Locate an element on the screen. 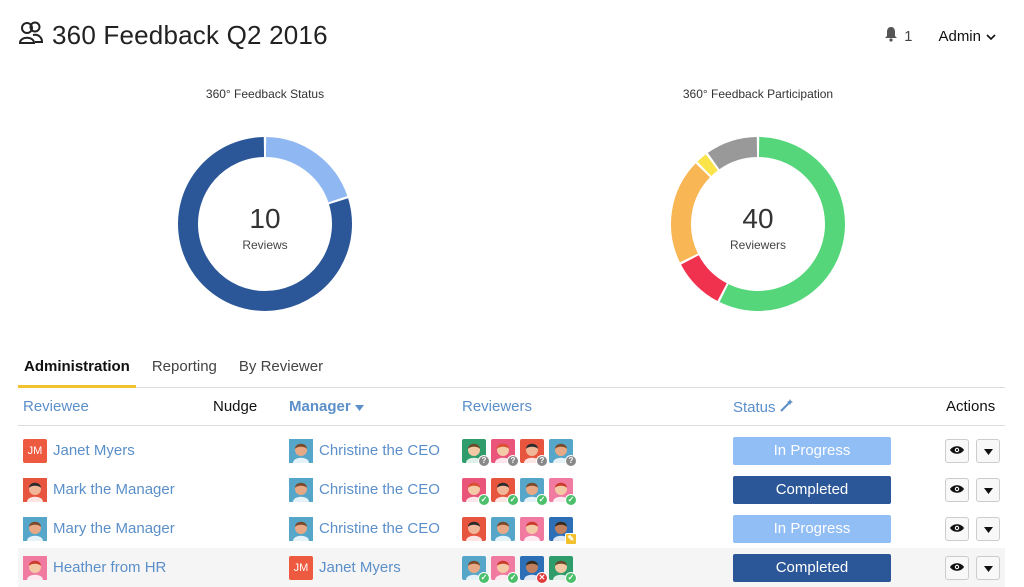 This screenshot has height=587, width=1024. column-reviewee: Reviewee is located at coordinates (56, 406).